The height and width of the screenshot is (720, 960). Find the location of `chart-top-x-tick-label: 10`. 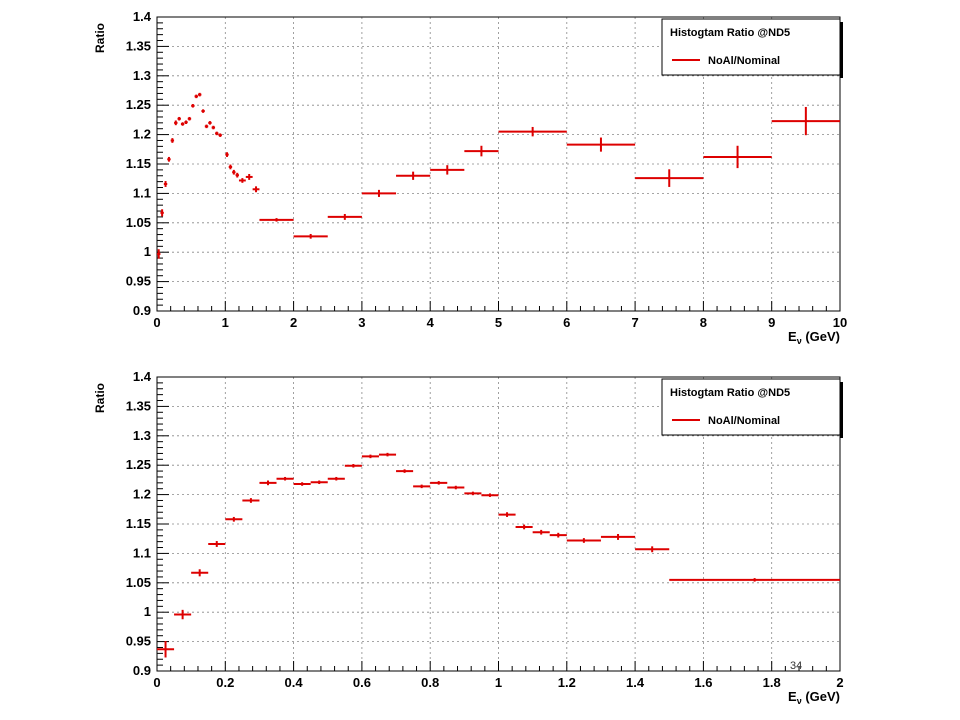

chart-top-x-tick-label: 10 is located at coordinates (840, 322).